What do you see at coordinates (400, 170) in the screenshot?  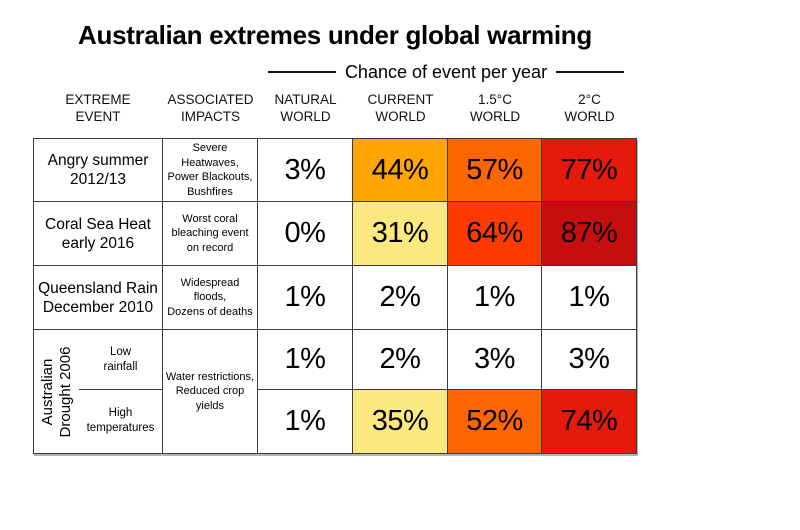 I see `cell-angry-summer-current: 44%` at bounding box center [400, 170].